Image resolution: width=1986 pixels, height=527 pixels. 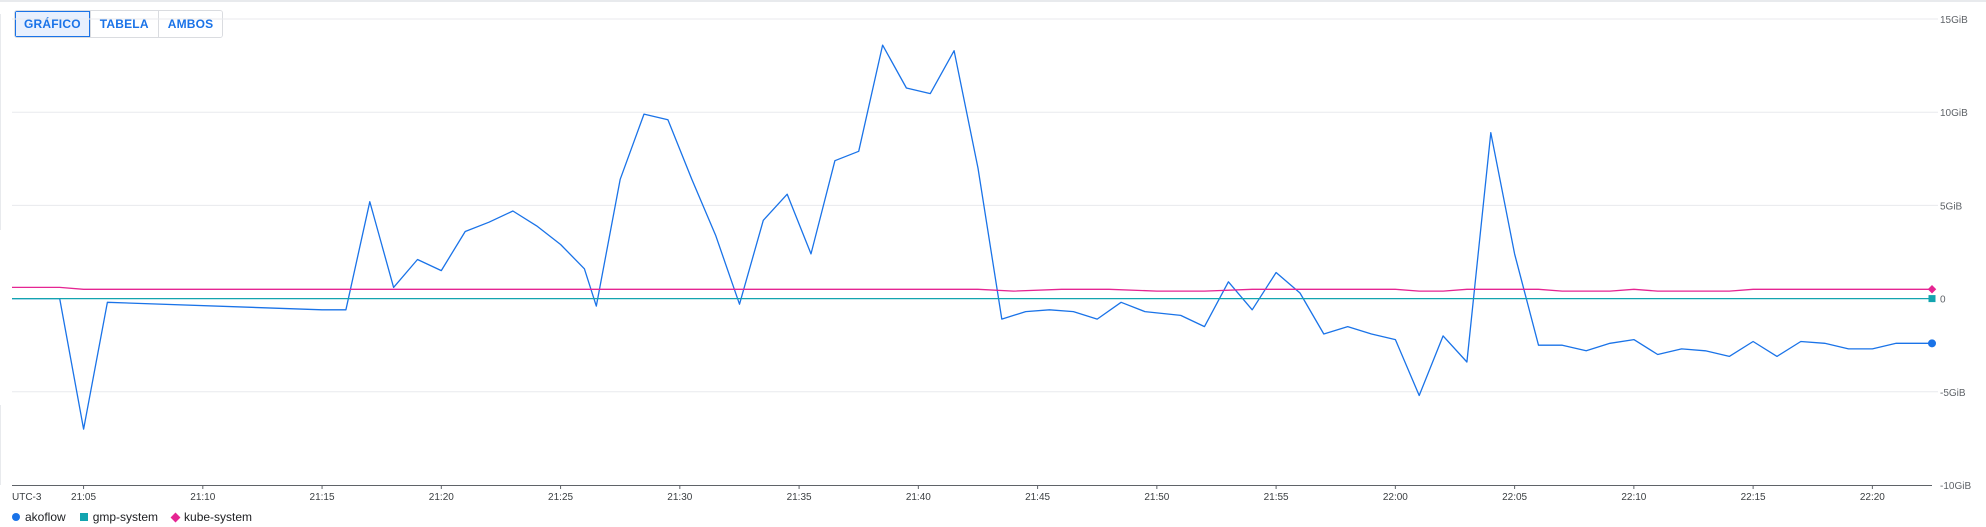 I want to click on y-tick-label: 10GiB, so click(x=1954, y=113).